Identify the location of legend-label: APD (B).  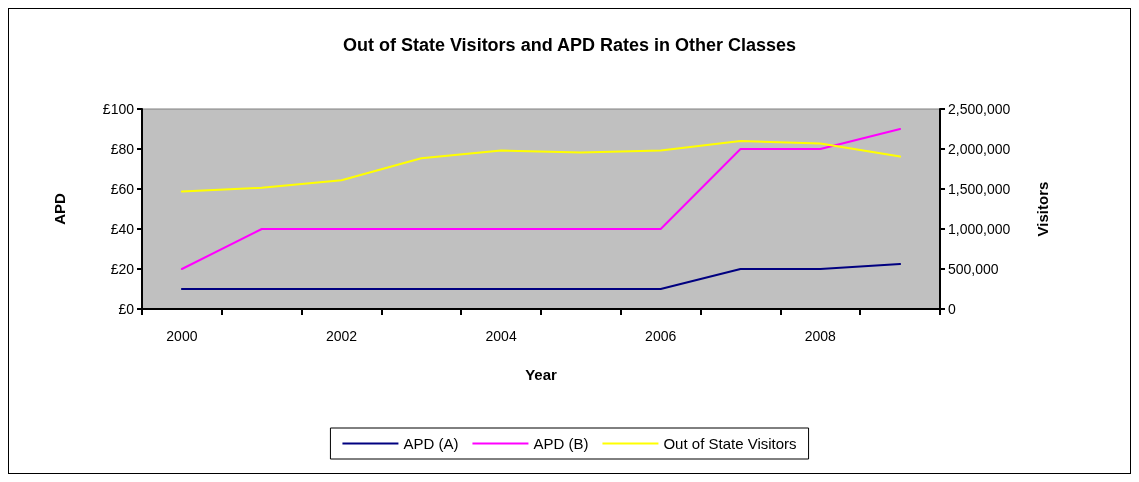
(561, 443).